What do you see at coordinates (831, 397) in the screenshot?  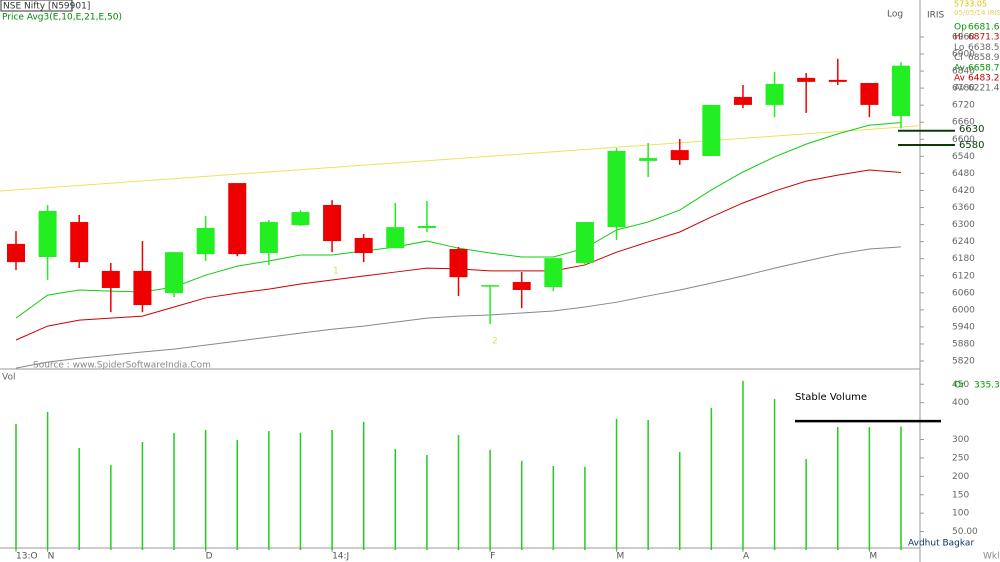 I see `annotation: Stable Volume` at bounding box center [831, 397].